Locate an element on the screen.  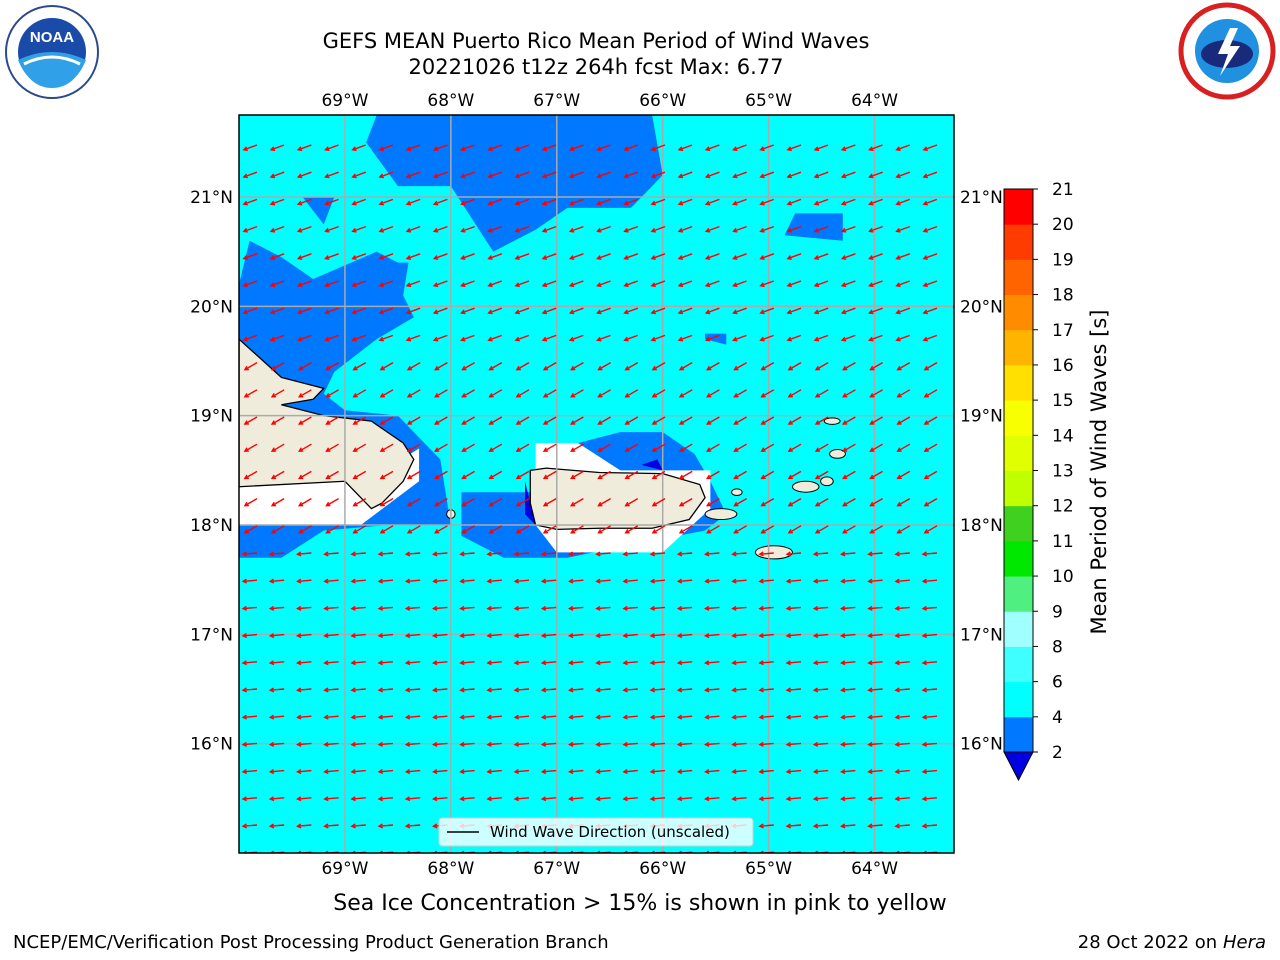
colorbar-tick-label: 21 is located at coordinates (1063, 190).